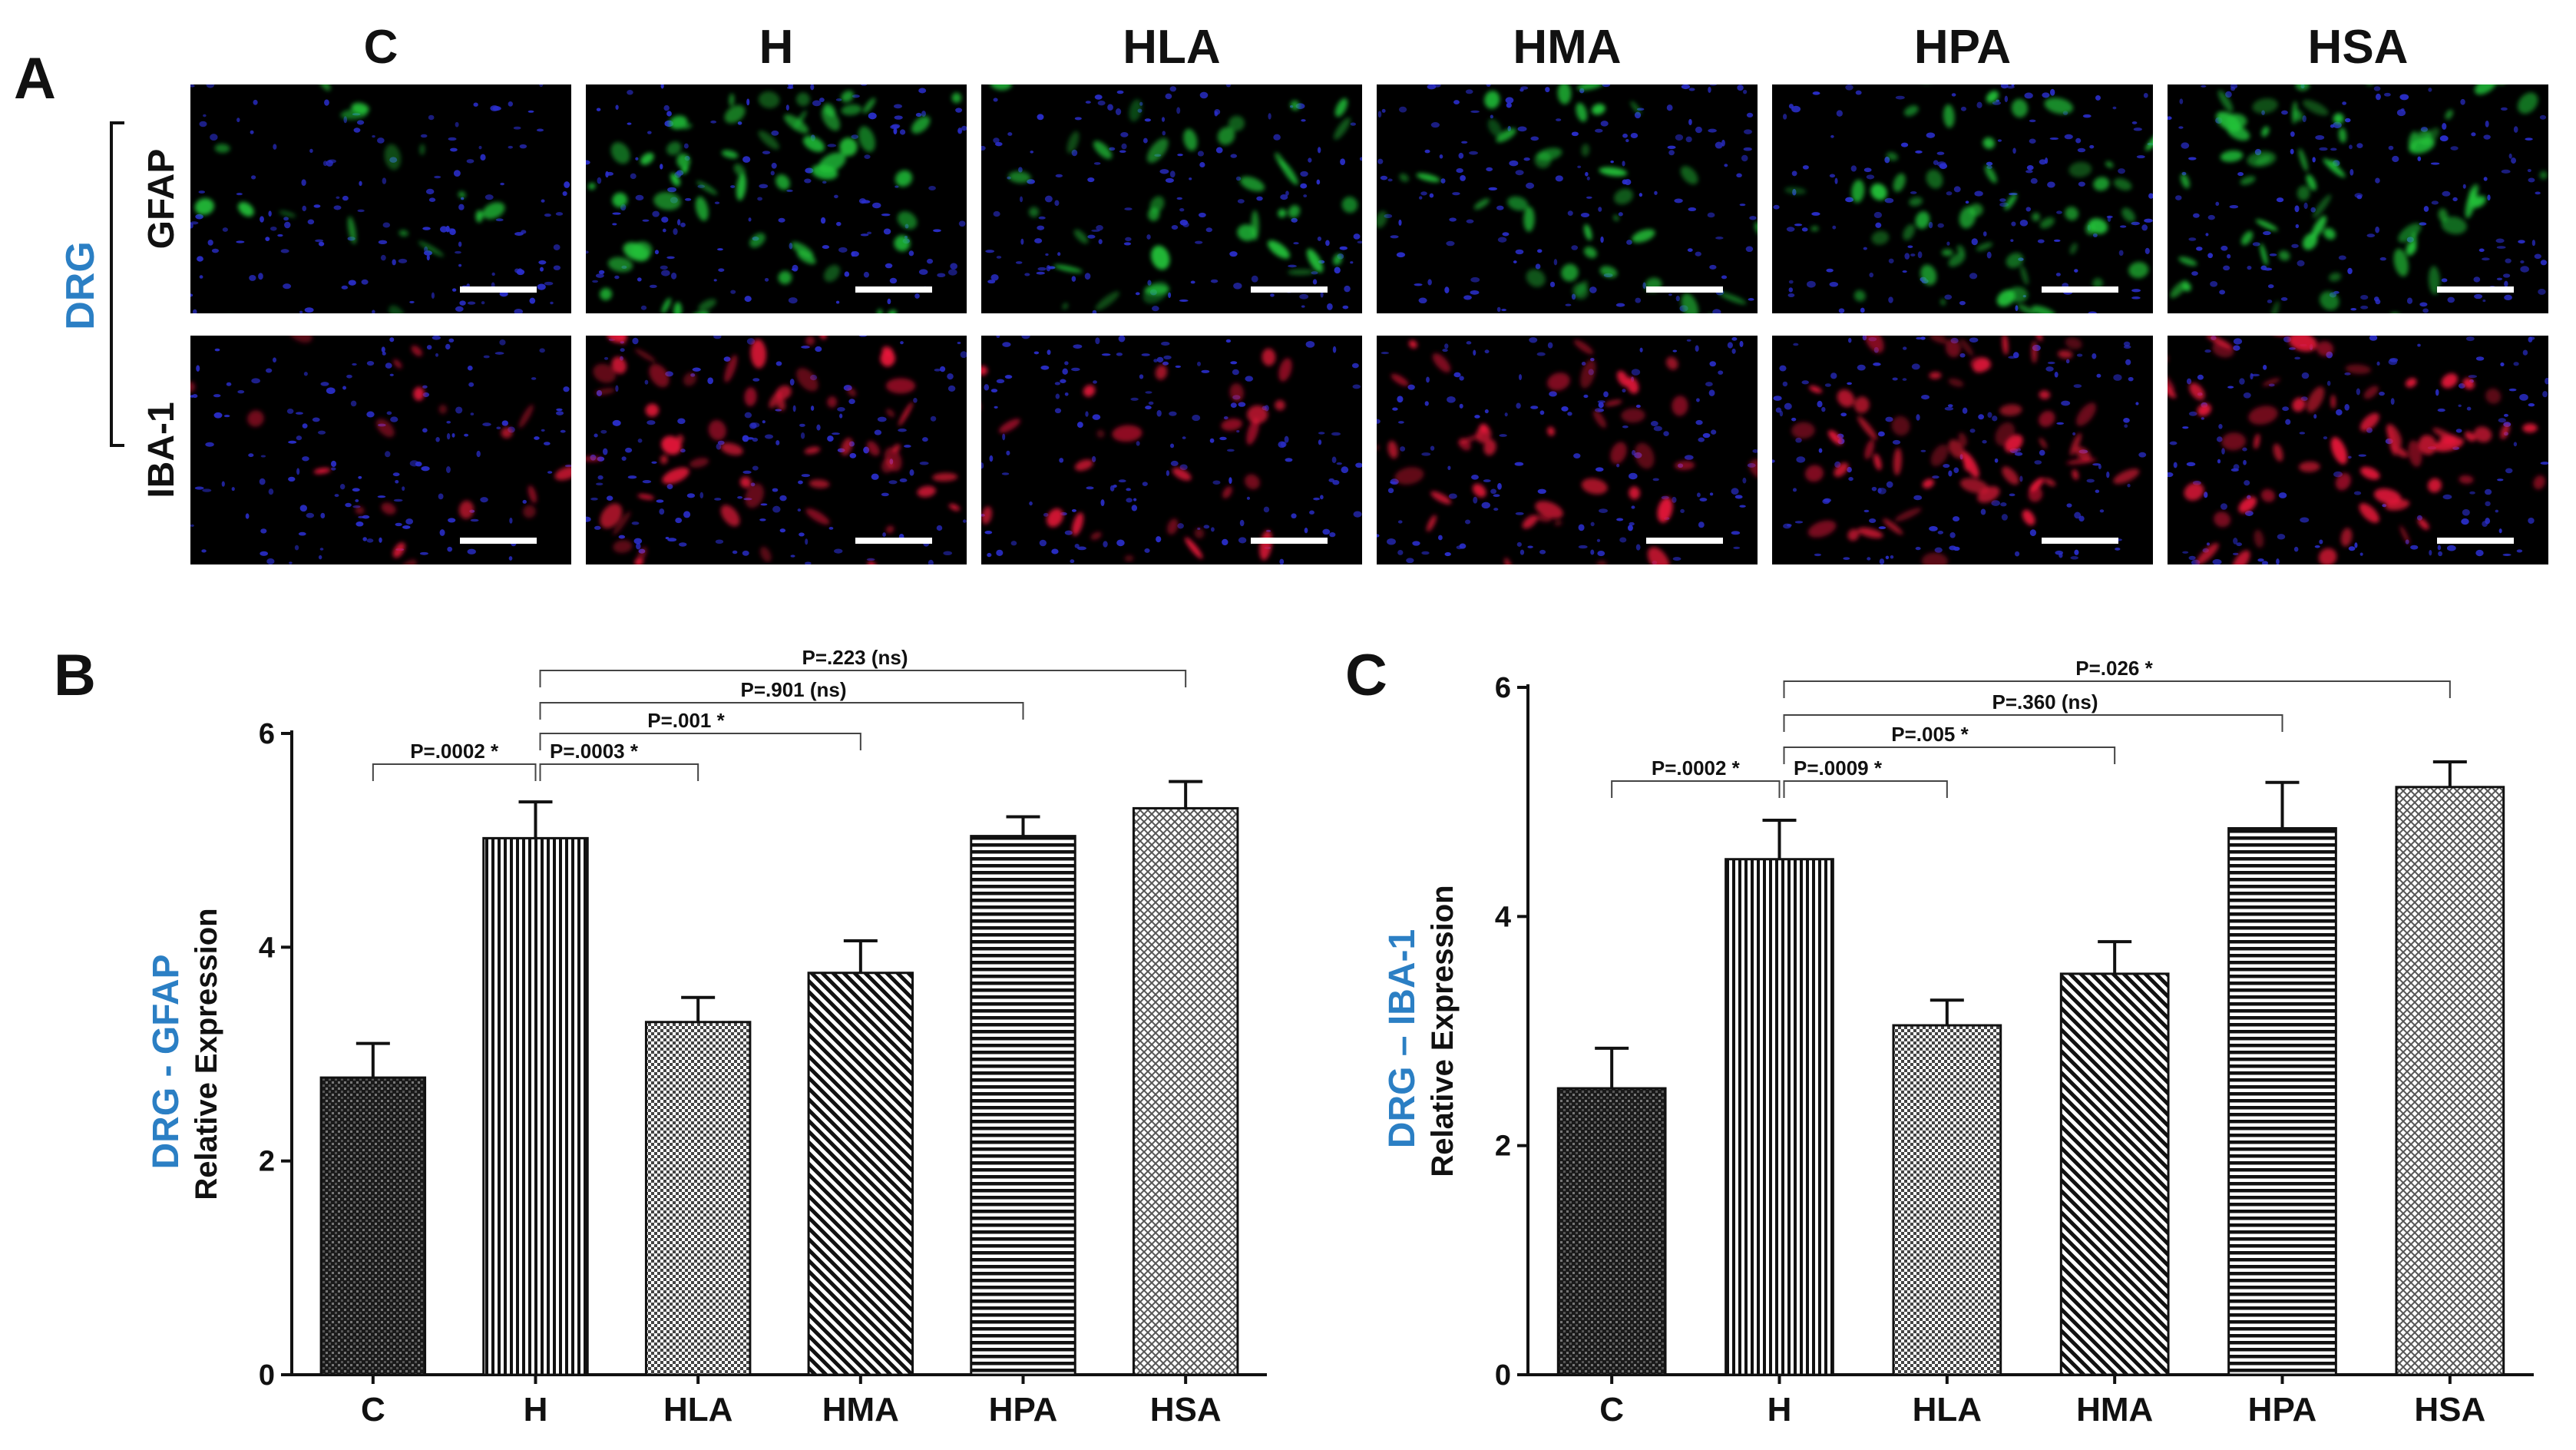  What do you see at coordinates (1402, 1038) in the screenshot?
I see `y-axis-region-label: DRG – IBA-1` at bounding box center [1402, 1038].